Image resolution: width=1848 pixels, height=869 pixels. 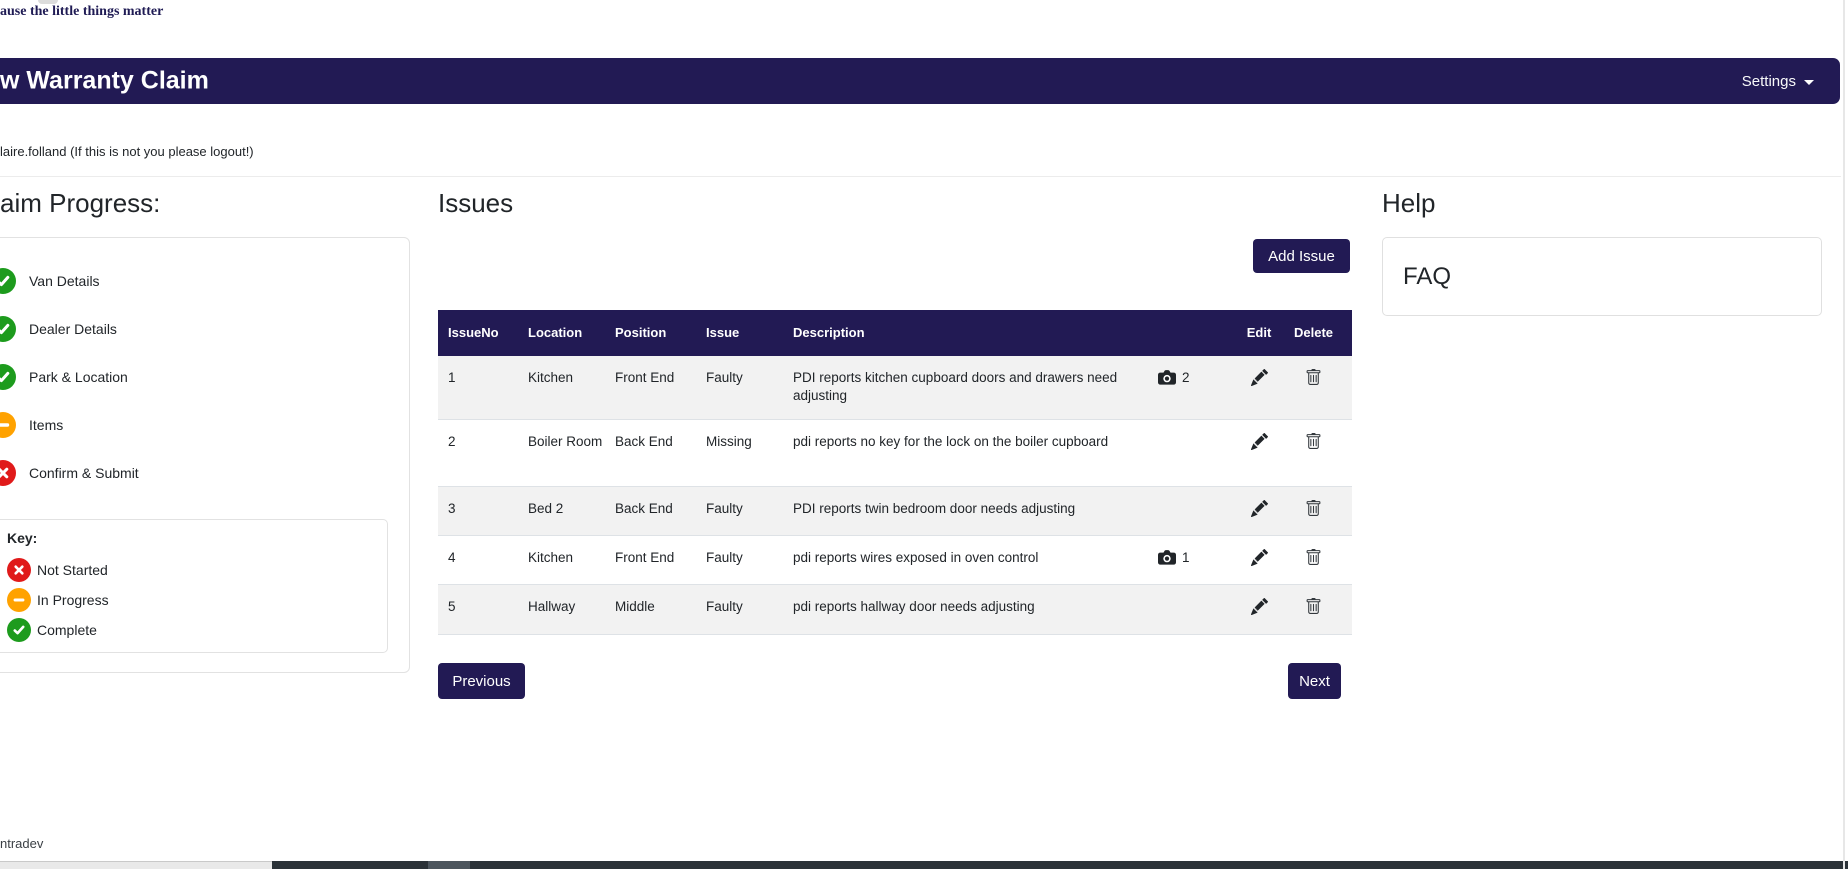 I want to click on add-issue-button: Add Issue, so click(x=1301, y=256).